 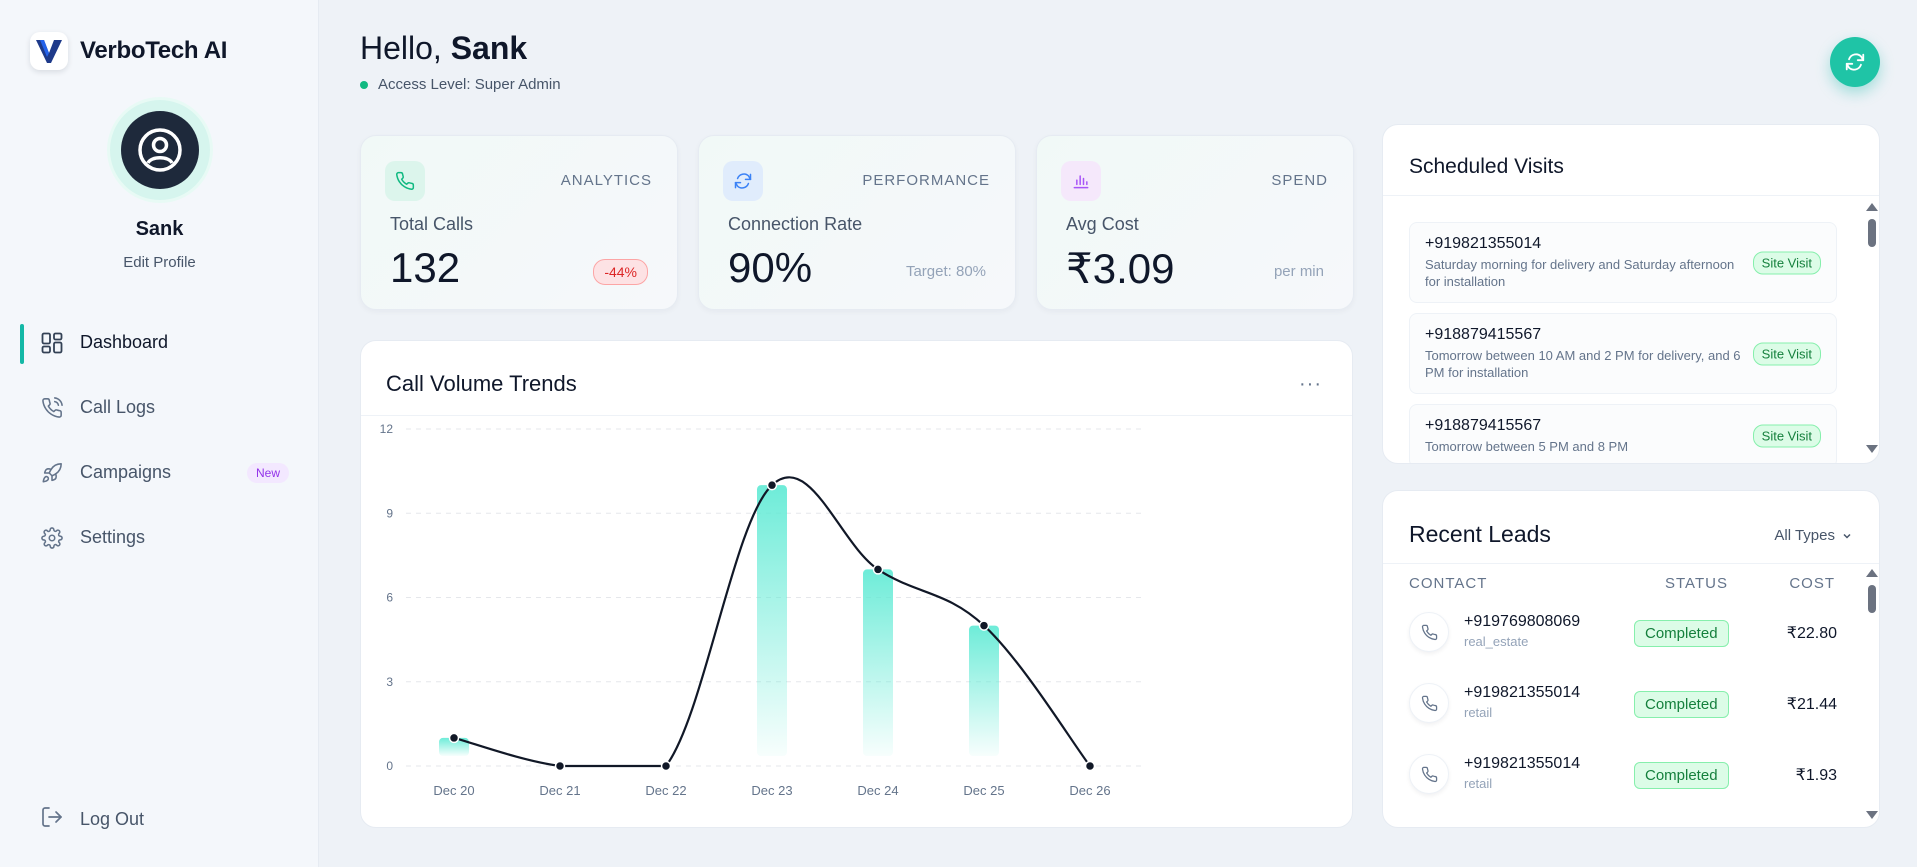 I want to click on lead-phone: +919821355014, so click(x=1522, y=763).